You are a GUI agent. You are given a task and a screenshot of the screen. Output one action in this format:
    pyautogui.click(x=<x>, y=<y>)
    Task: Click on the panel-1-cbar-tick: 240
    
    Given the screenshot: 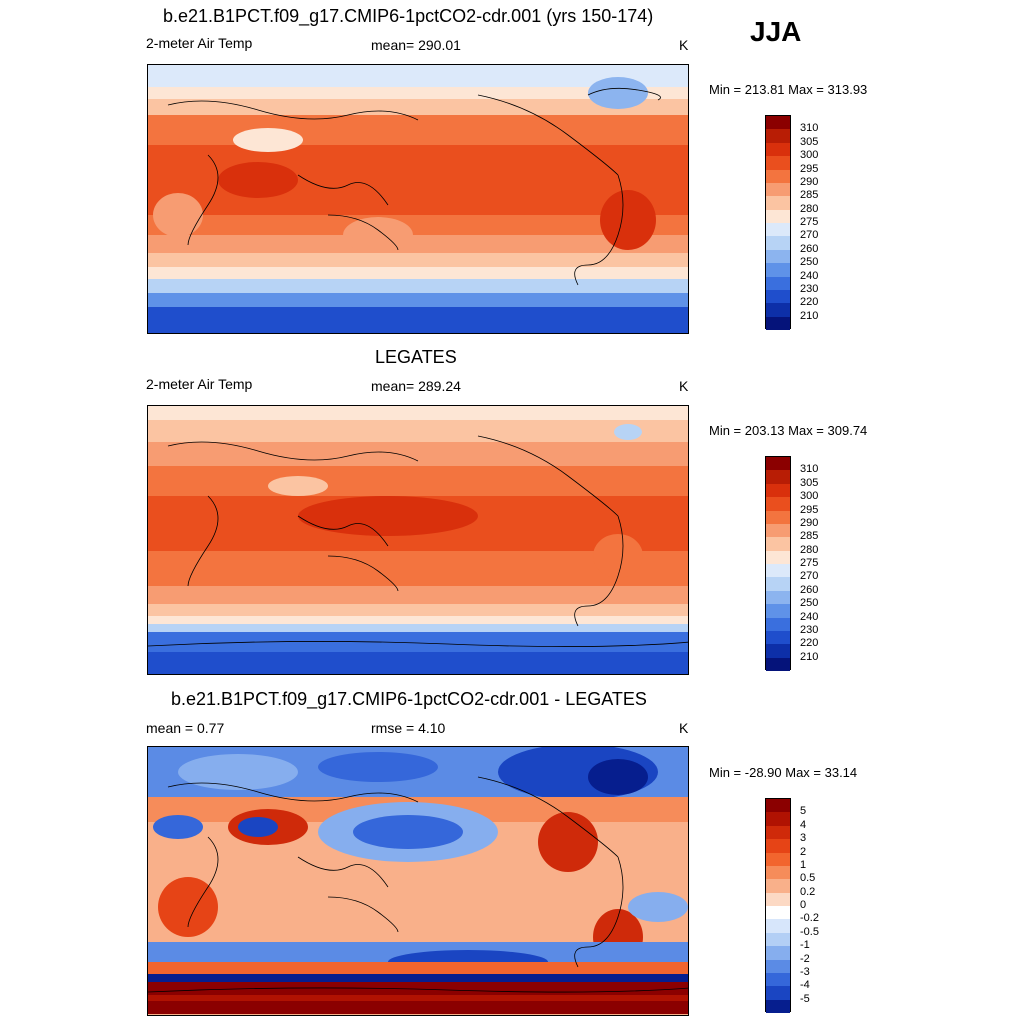 What is the action you would take?
    pyautogui.click(x=809, y=276)
    